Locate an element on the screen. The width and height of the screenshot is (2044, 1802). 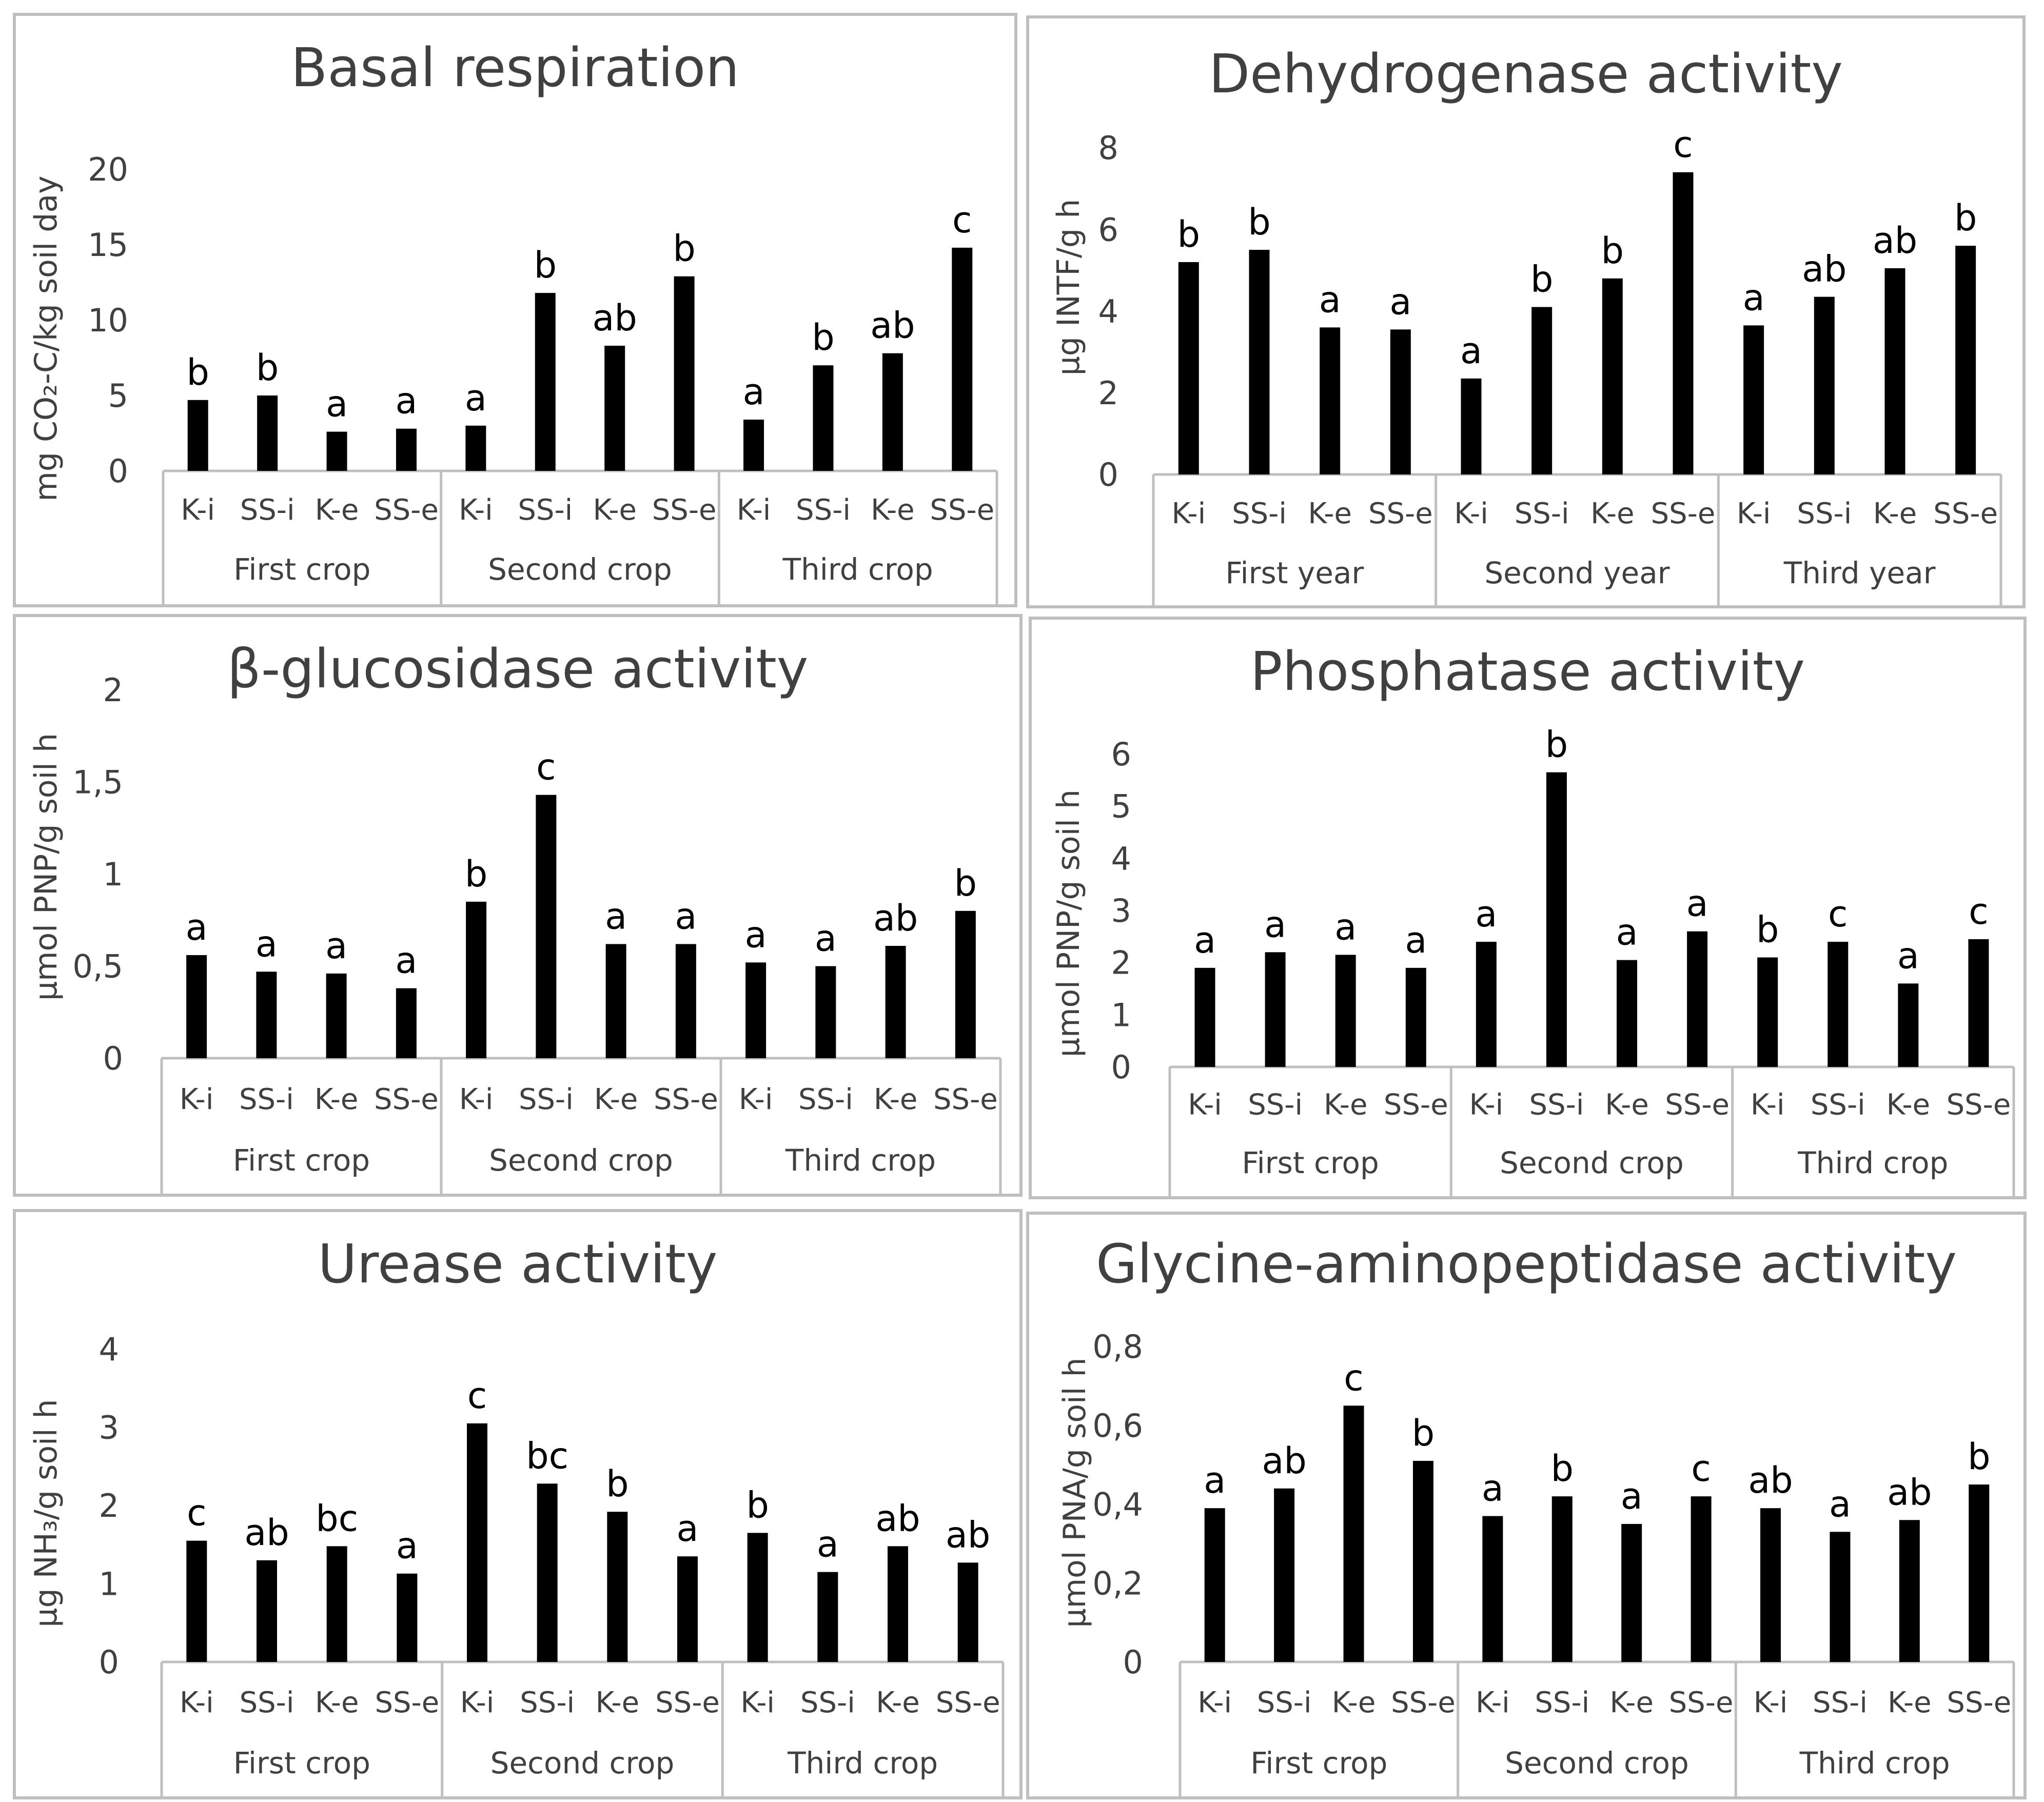
y-axis-label: μg INTF/g h is located at coordinates (1069, 287).